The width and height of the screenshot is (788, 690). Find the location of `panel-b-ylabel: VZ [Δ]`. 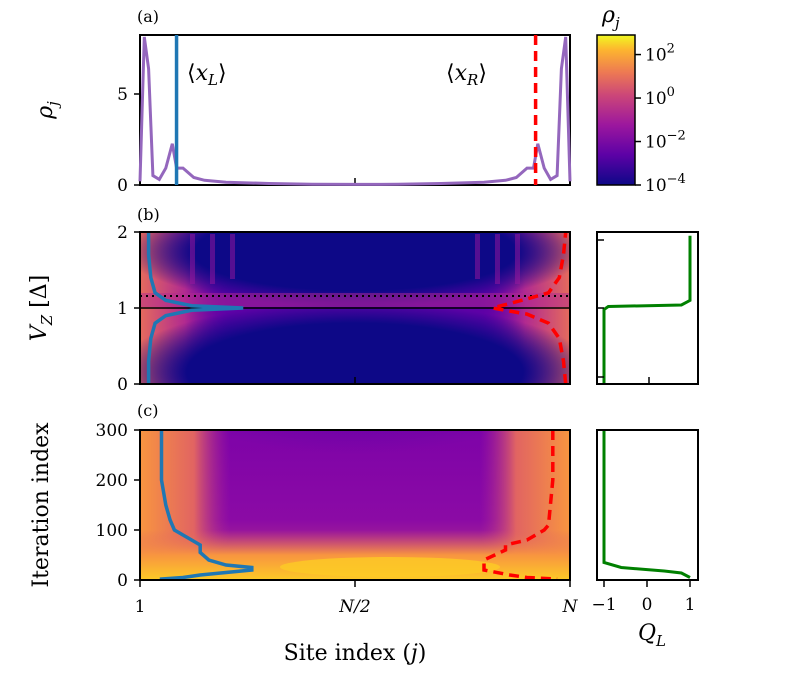

panel-b-ylabel: VZ [Δ] is located at coordinates (41, 308).